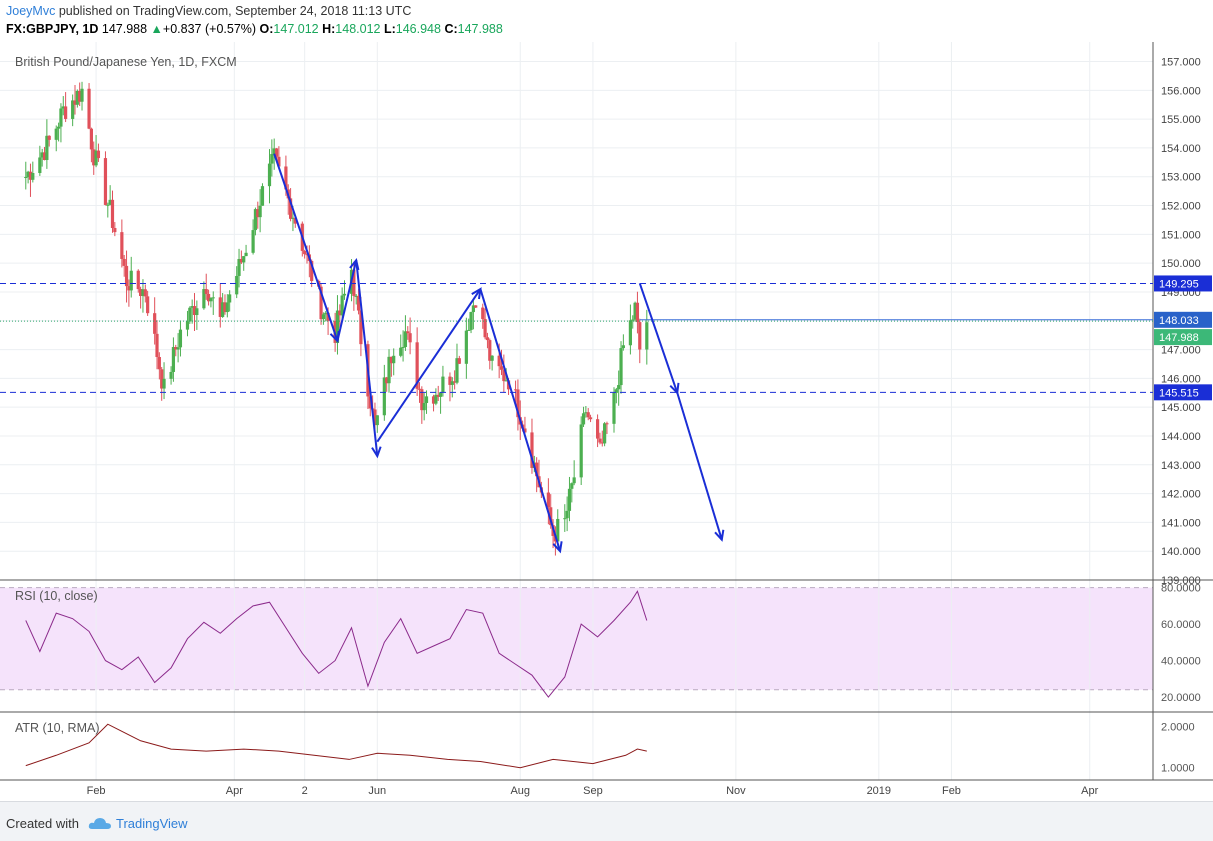  What do you see at coordinates (99, 823) in the screenshot?
I see `tradingview-cloud-icon` at bounding box center [99, 823].